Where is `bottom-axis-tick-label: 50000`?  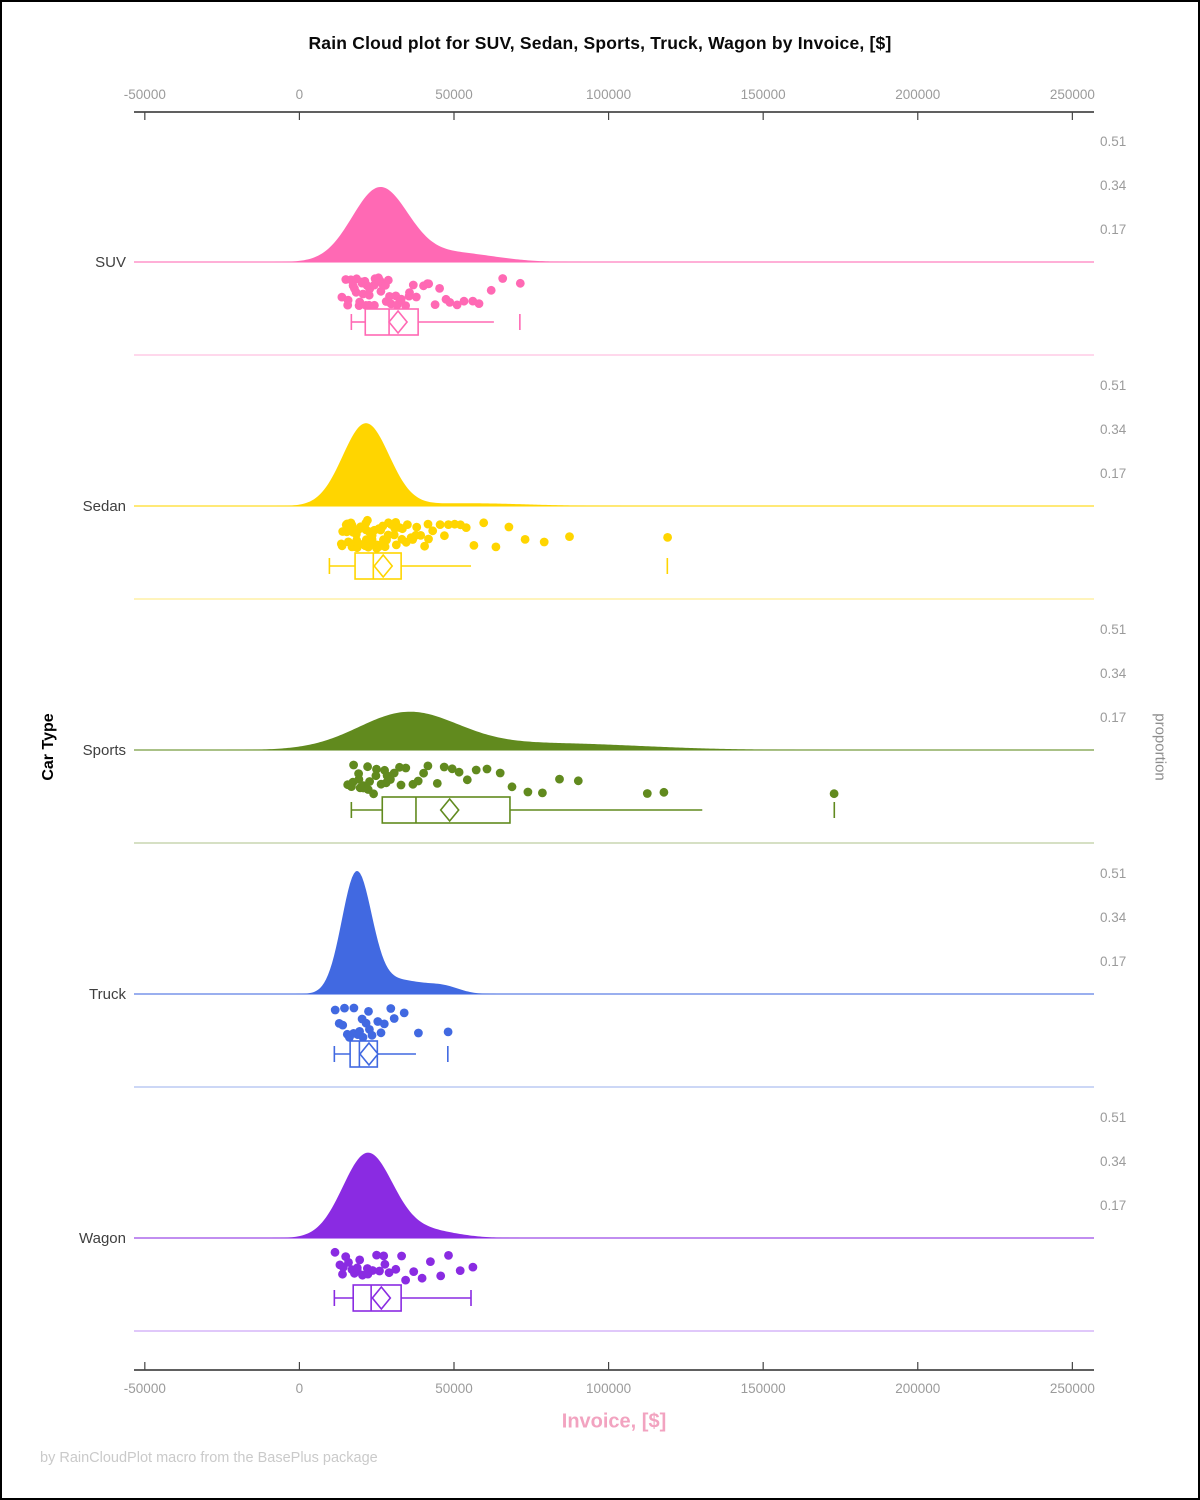 bottom-axis-tick-label: 50000 is located at coordinates (454, 1388).